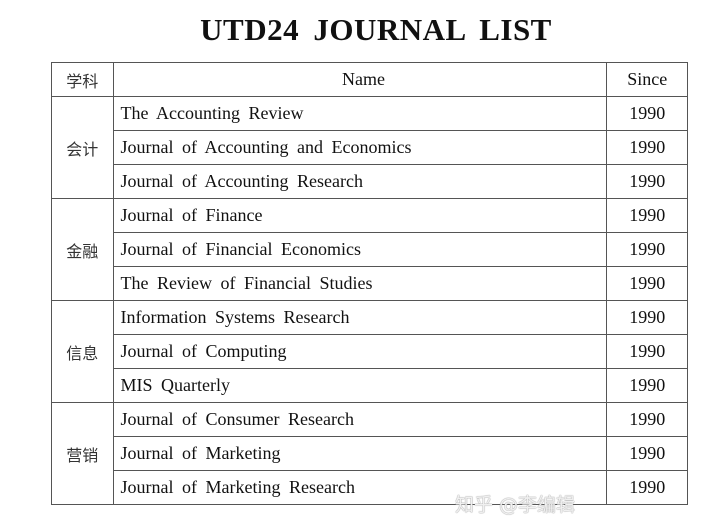 The image size is (720, 518). What do you see at coordinates (82, 79) in the screenshot?
I see `header-subject: 学科` at bounding box center [82, 79].